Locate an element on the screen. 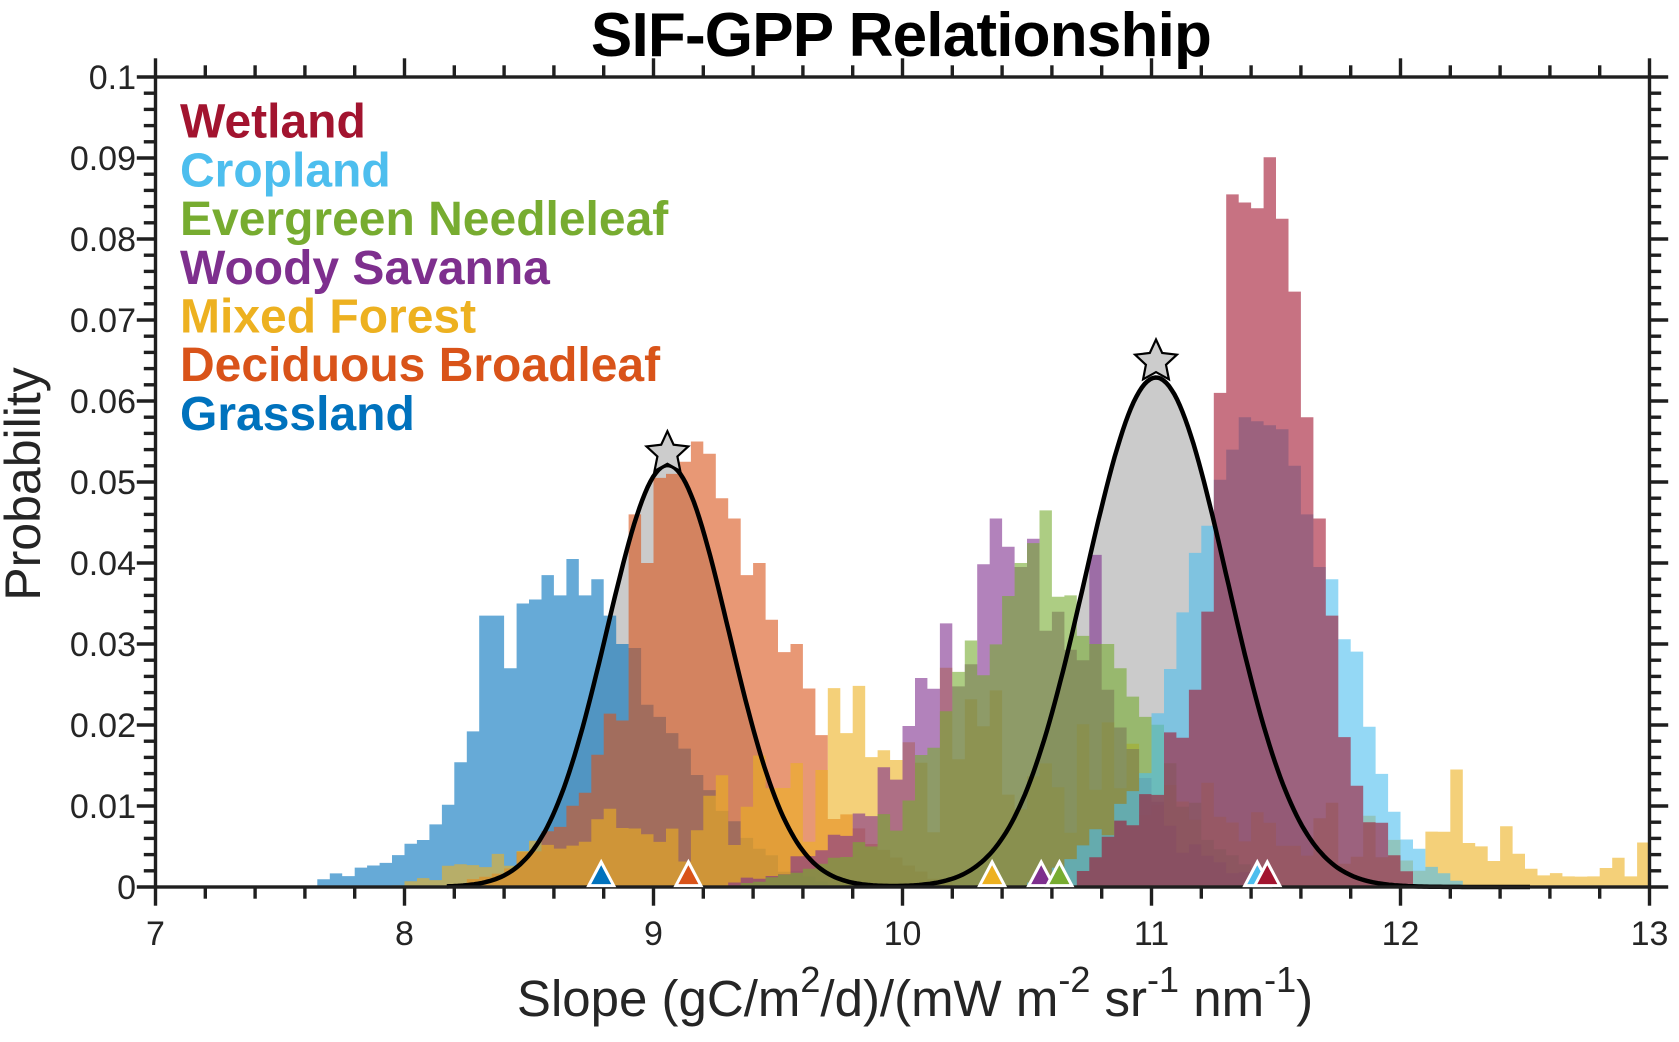 This screenshot has width=1679, height=1042. svg-text: Woody Savanna is located at coordinates (365, 268).